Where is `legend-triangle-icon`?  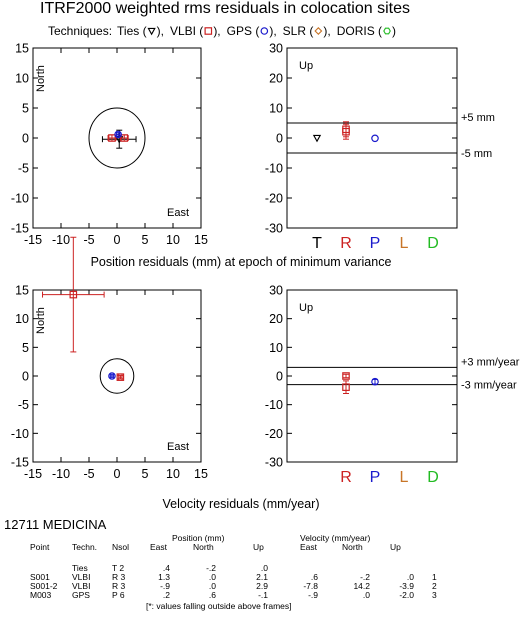
legend-triangle-icon is located at coordinates (151, 31).